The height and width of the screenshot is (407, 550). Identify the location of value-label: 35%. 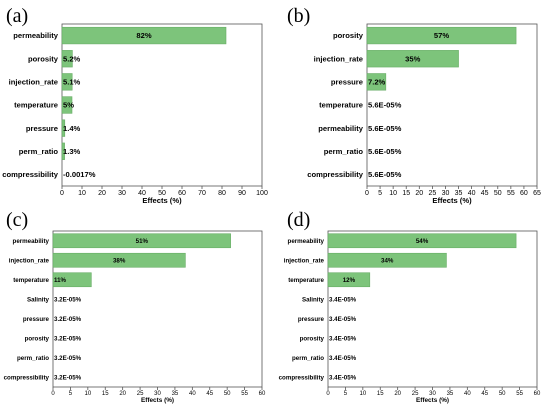
(412, 58).